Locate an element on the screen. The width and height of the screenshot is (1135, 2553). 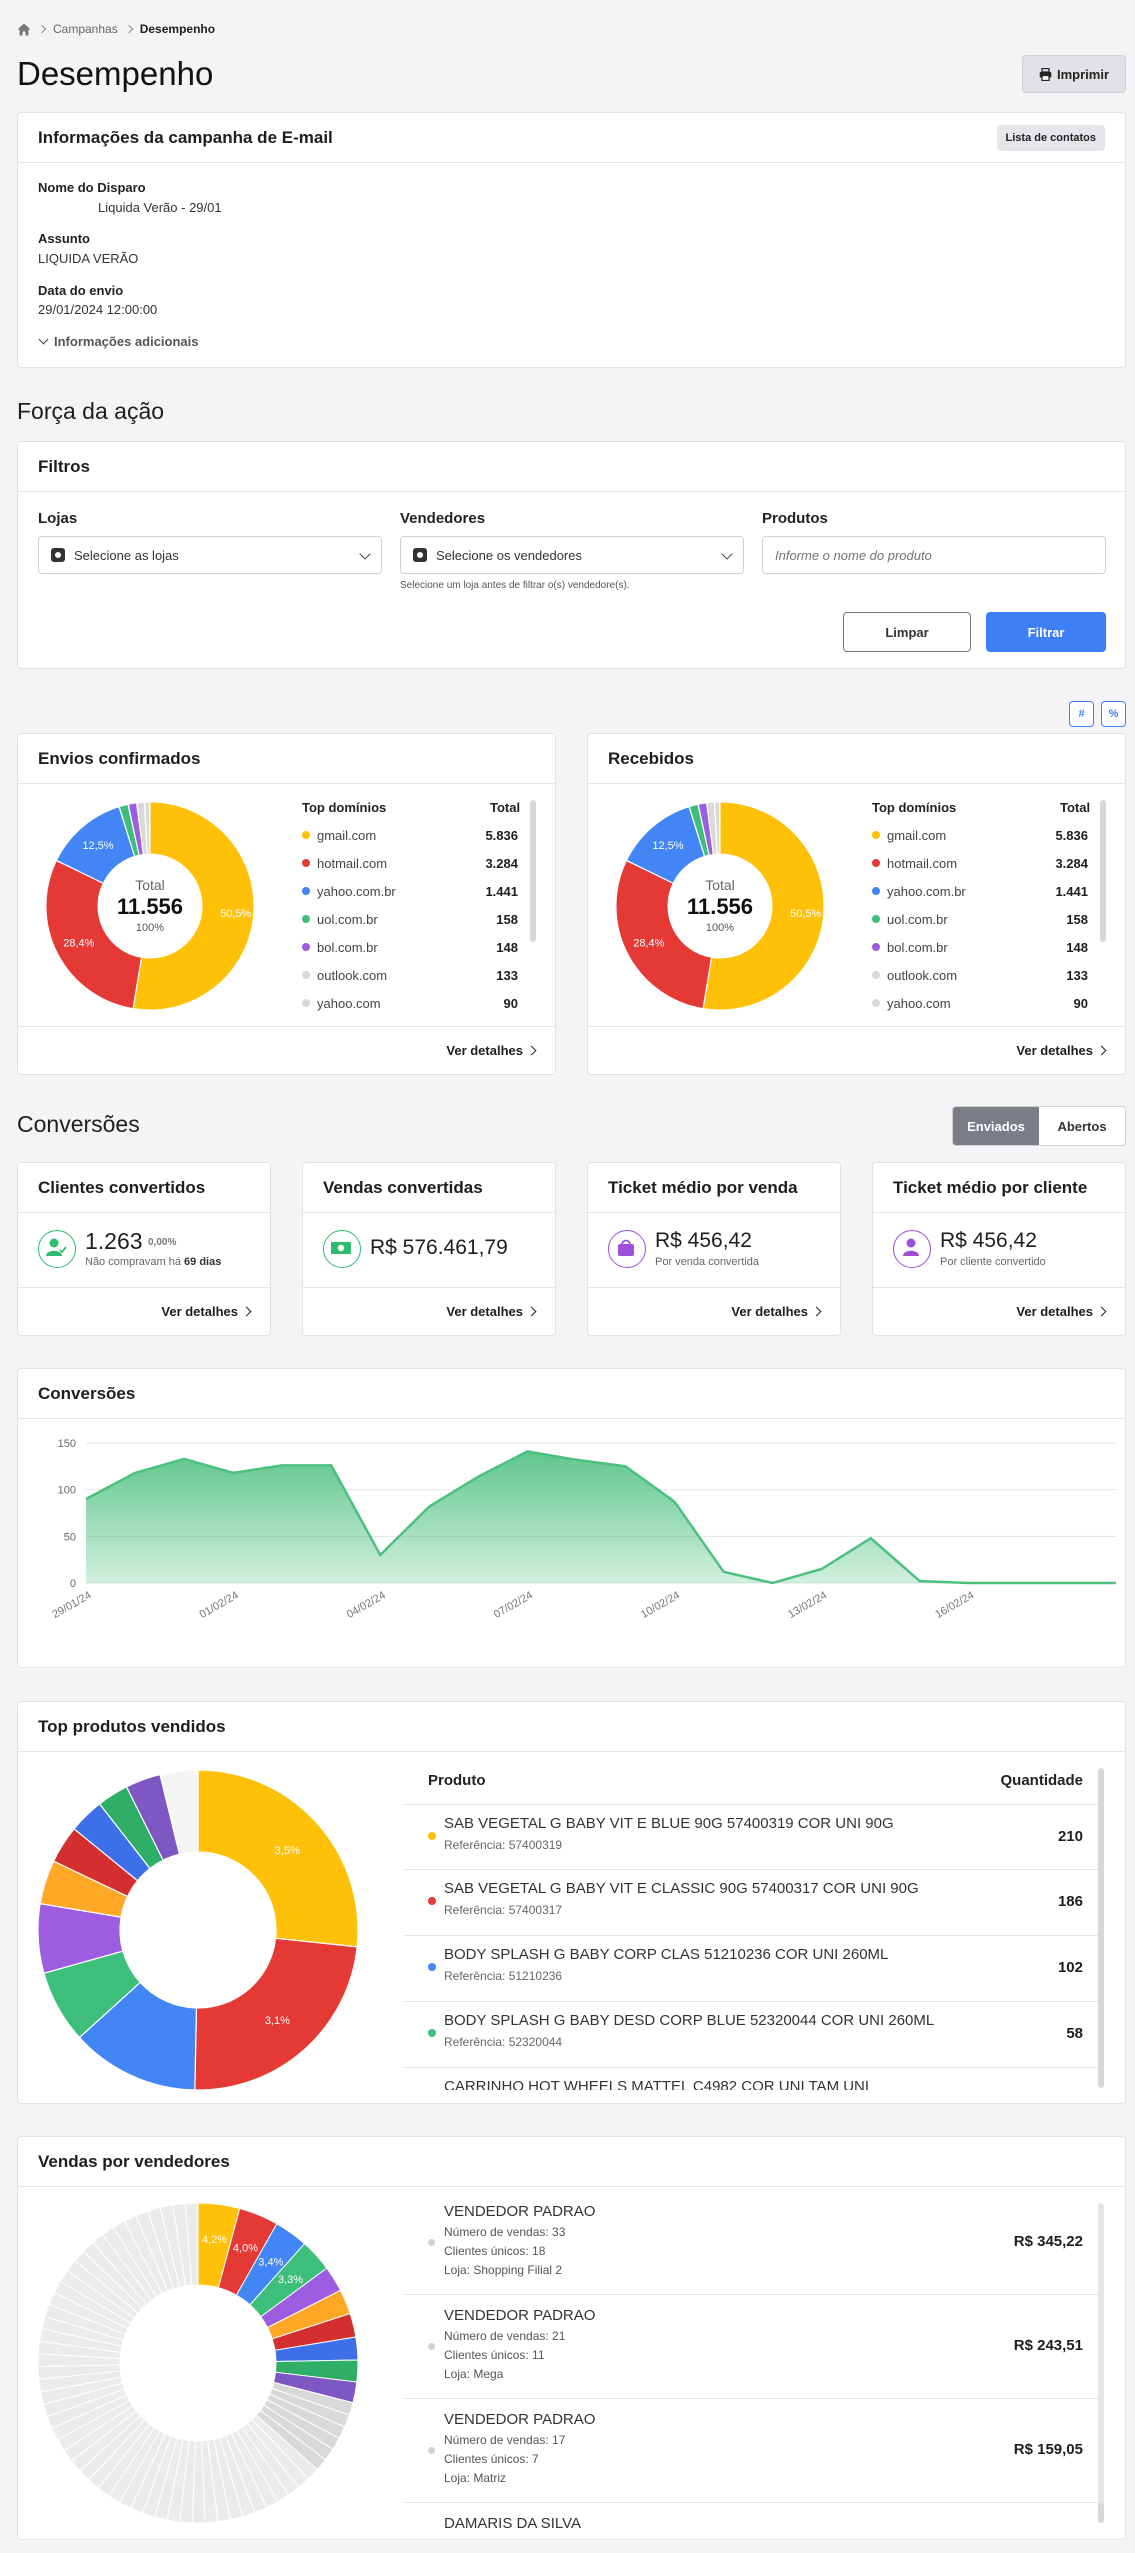
sellers-select: Selecione os vendedores is located at coordinates (572, 555).